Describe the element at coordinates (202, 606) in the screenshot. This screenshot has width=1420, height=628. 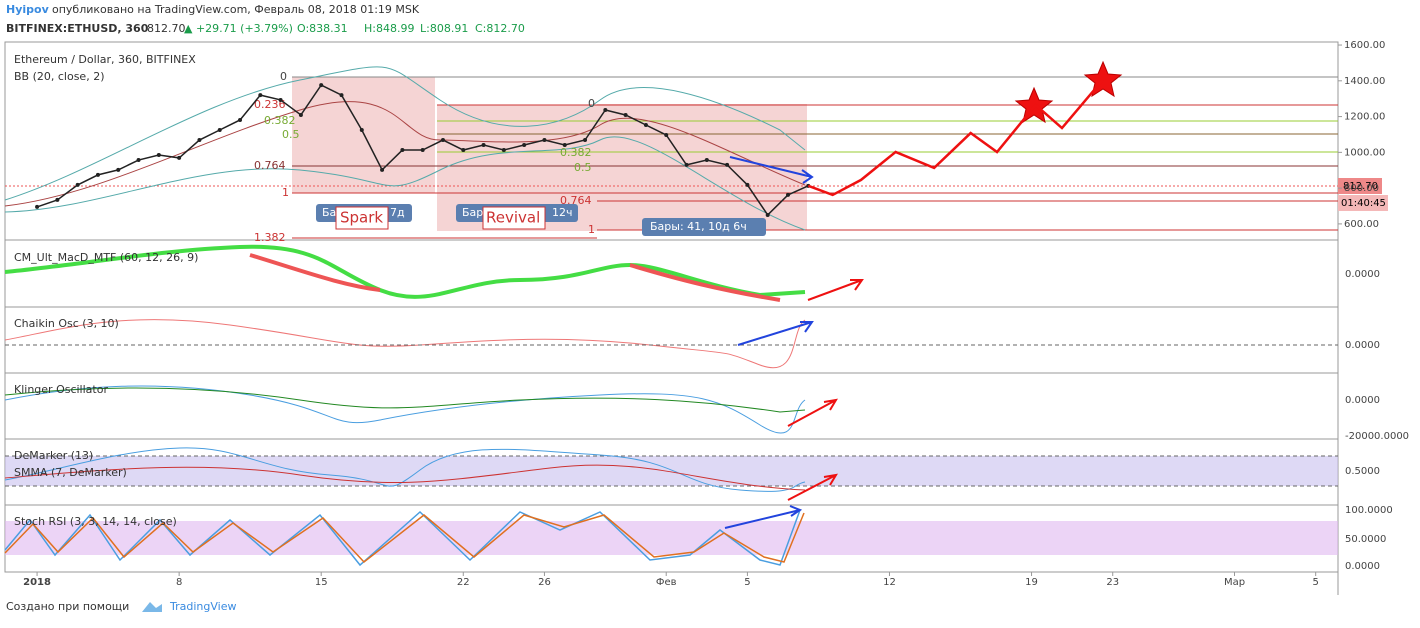
I see `footer-brand: TradingView` at that location.